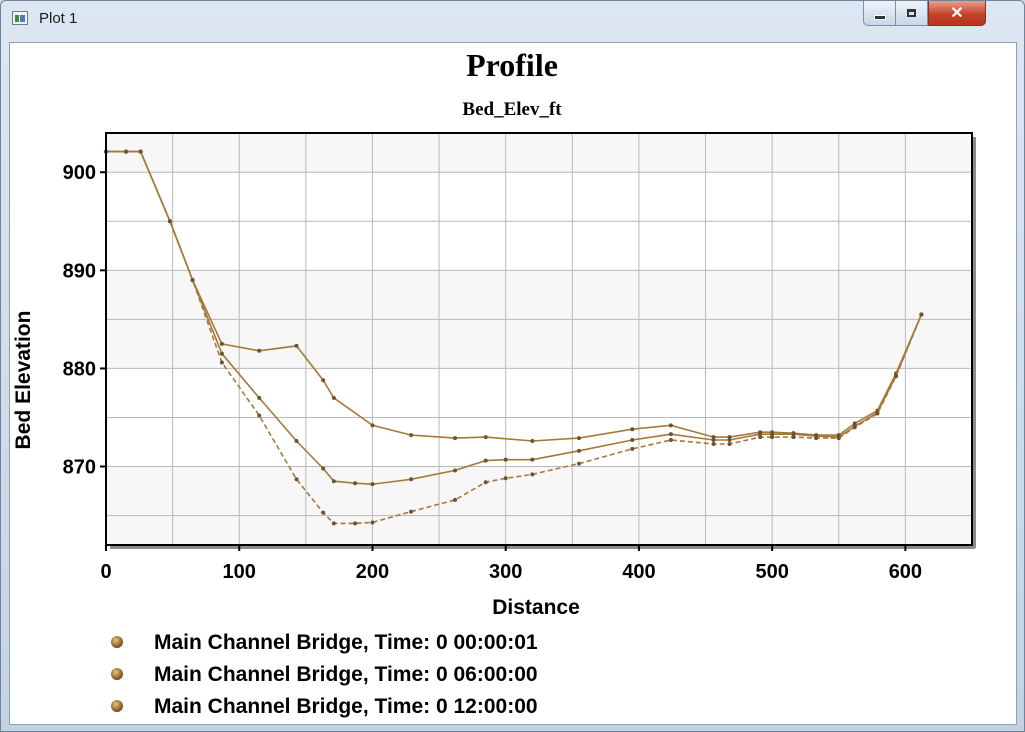  Describe the element at coordinates (346, 706) in the screenshot. I see `legend-label: Main Channel Bridge, Time: 0 12:00:00` at that location.